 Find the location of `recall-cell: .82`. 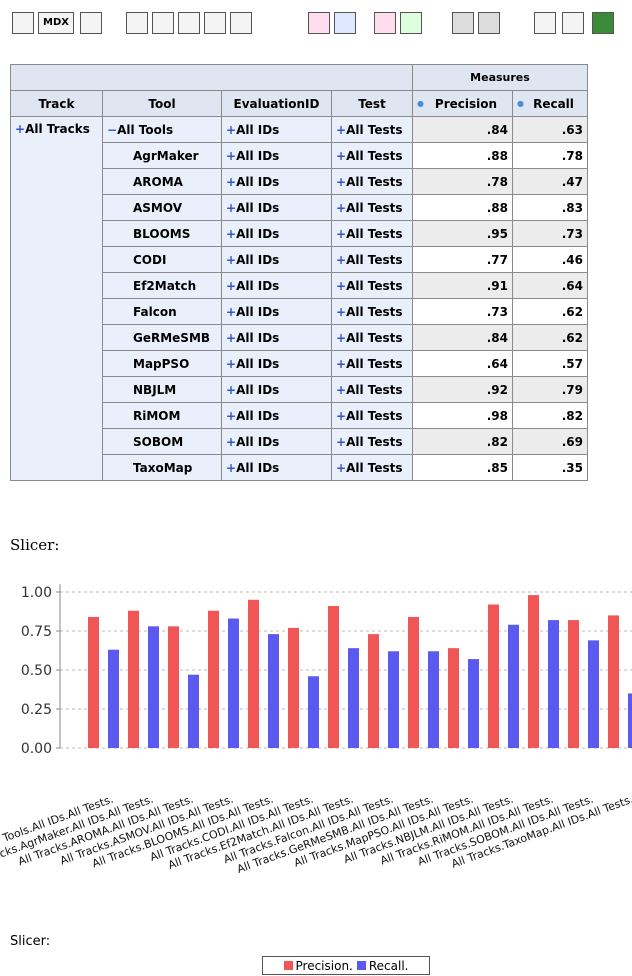

recall-cell: .82 is located at coordinates (550, 415).